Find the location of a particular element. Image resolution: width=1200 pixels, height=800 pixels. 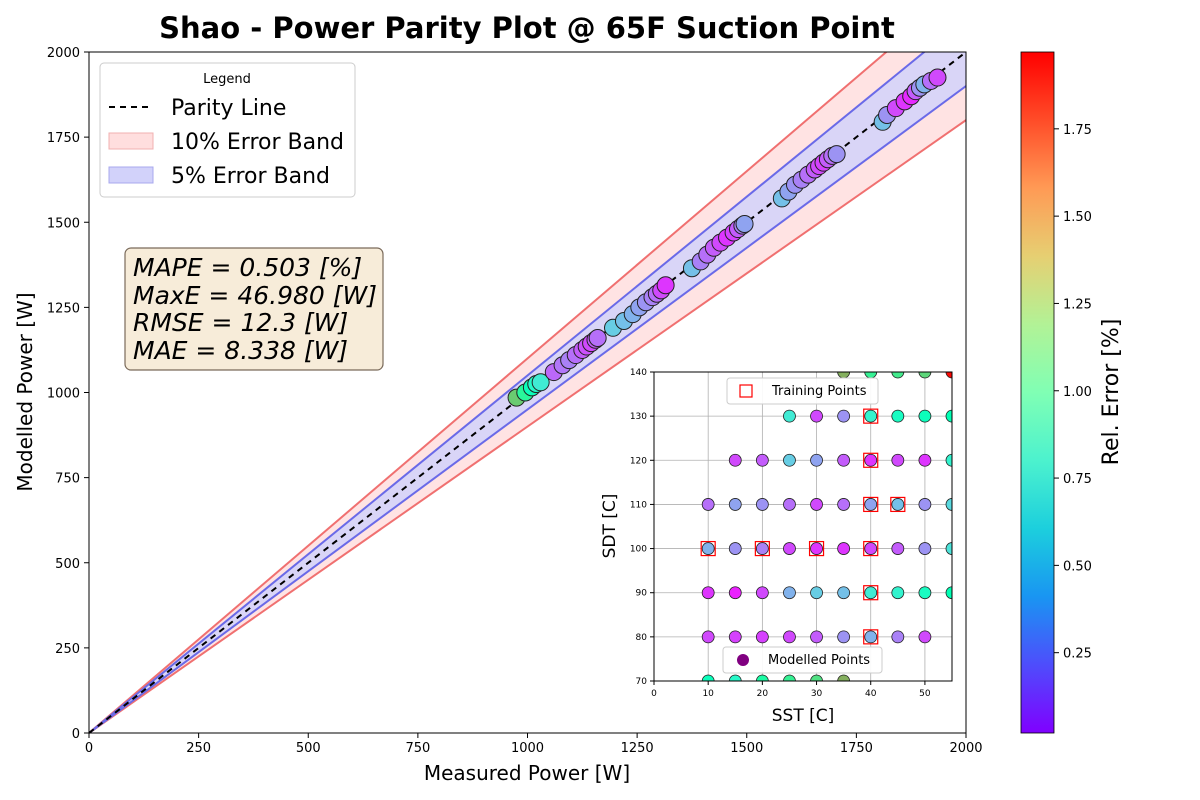

inset-y-tick-label-5: 120 is located at coordinates (638, 461).